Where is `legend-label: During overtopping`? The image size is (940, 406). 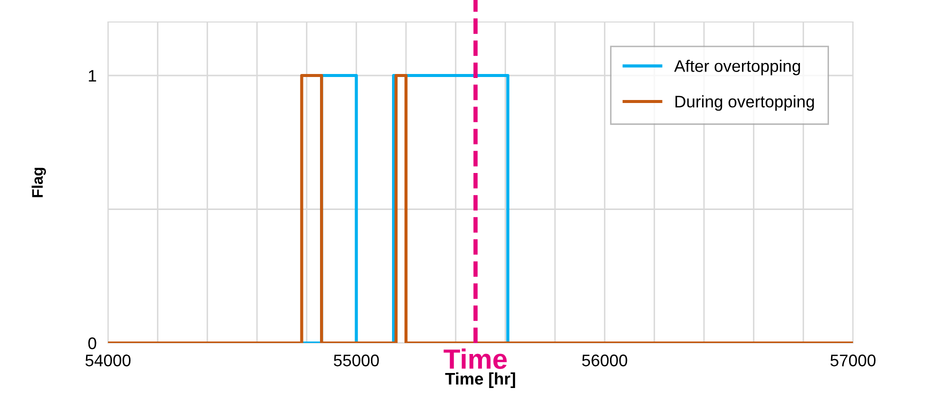
legend-label: During overtopping is located at coordinates (744, 103).